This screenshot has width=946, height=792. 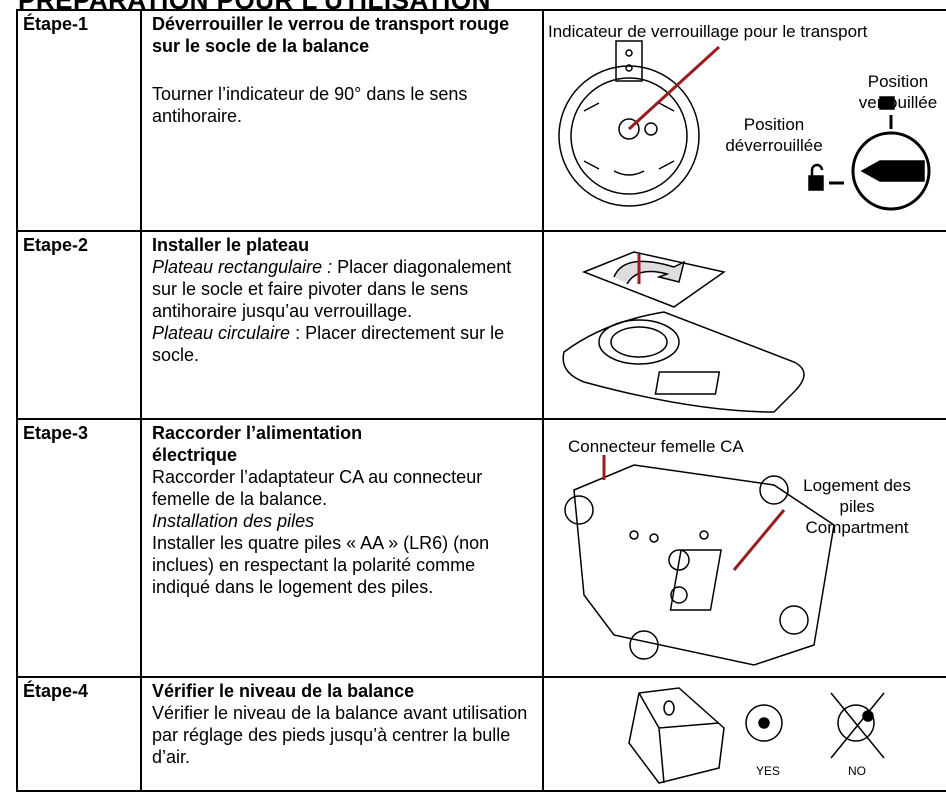 I want to click on platter-illustration, so click(x=683, y=332).